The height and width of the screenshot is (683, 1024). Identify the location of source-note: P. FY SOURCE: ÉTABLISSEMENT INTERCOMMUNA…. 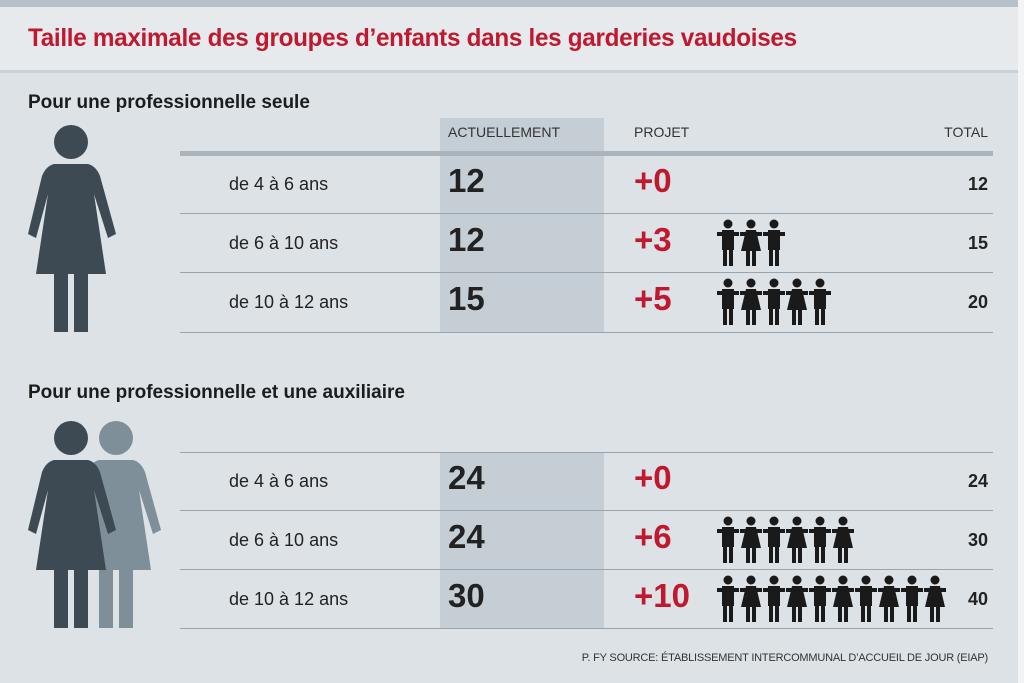
(785, 658).